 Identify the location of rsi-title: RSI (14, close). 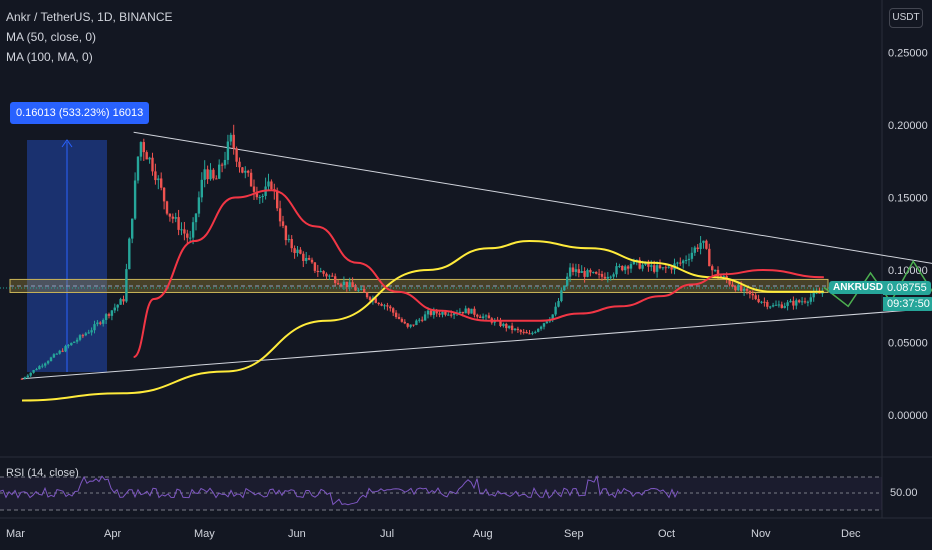
(42, 473).